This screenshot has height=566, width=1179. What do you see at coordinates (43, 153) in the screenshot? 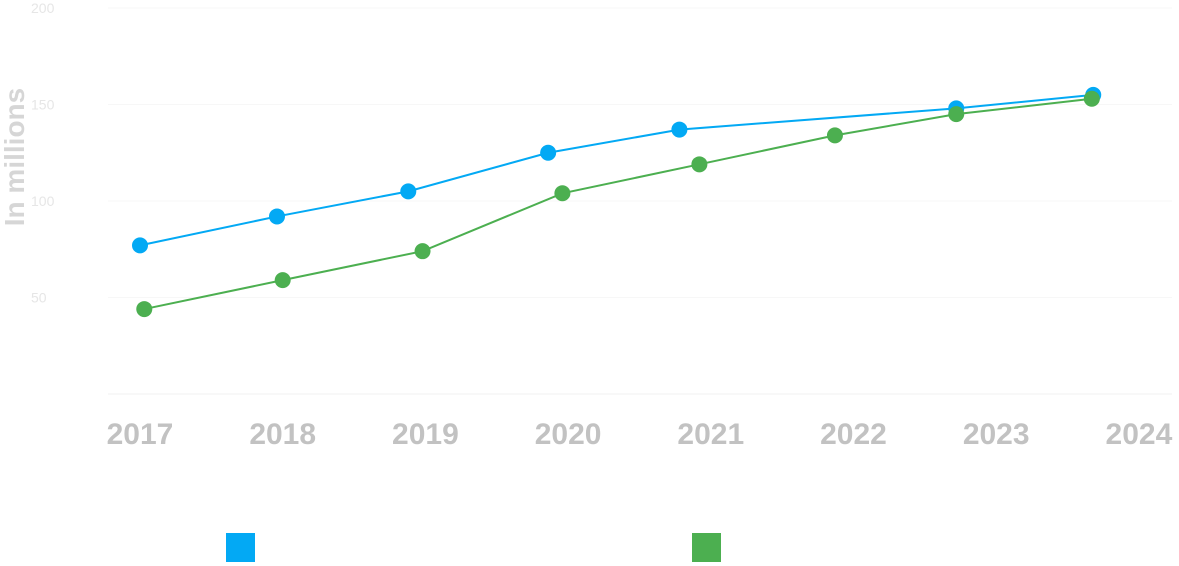
I see `y-axis-ticks: 200 150 100 50` at bounding box center [43, 153].